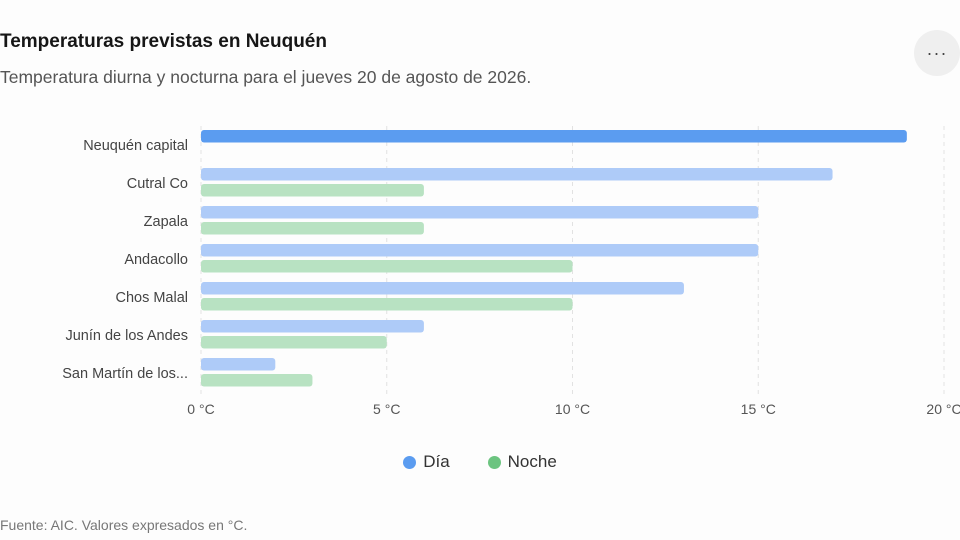 The width and height of the screenshot is (960, 540). I want to click on legend-label-day: Día, so click(436, 461).